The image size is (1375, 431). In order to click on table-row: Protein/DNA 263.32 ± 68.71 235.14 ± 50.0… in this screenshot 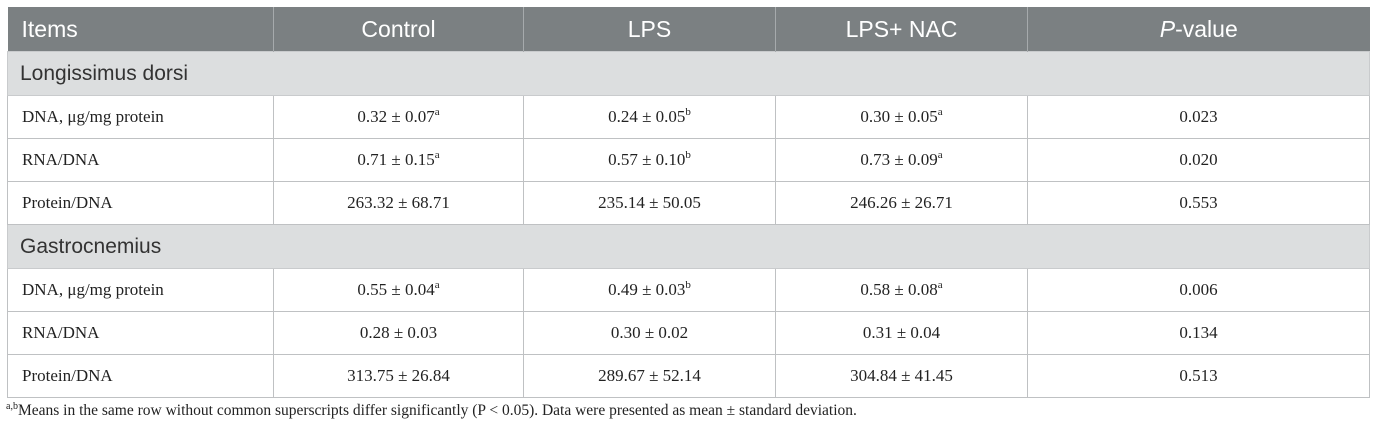, I will do `click(688, 203)`.